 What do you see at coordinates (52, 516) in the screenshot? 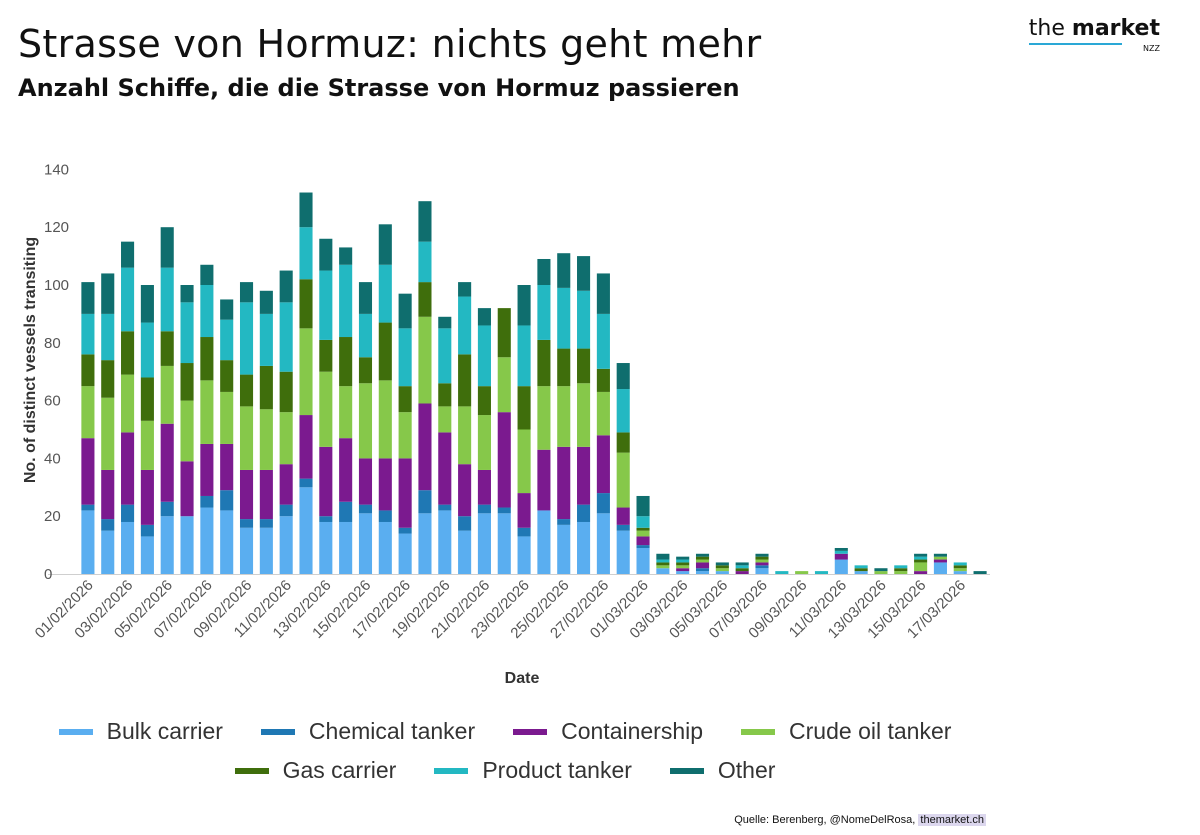
I see `y-tick-label: 20` at bounding box center [52, 516].